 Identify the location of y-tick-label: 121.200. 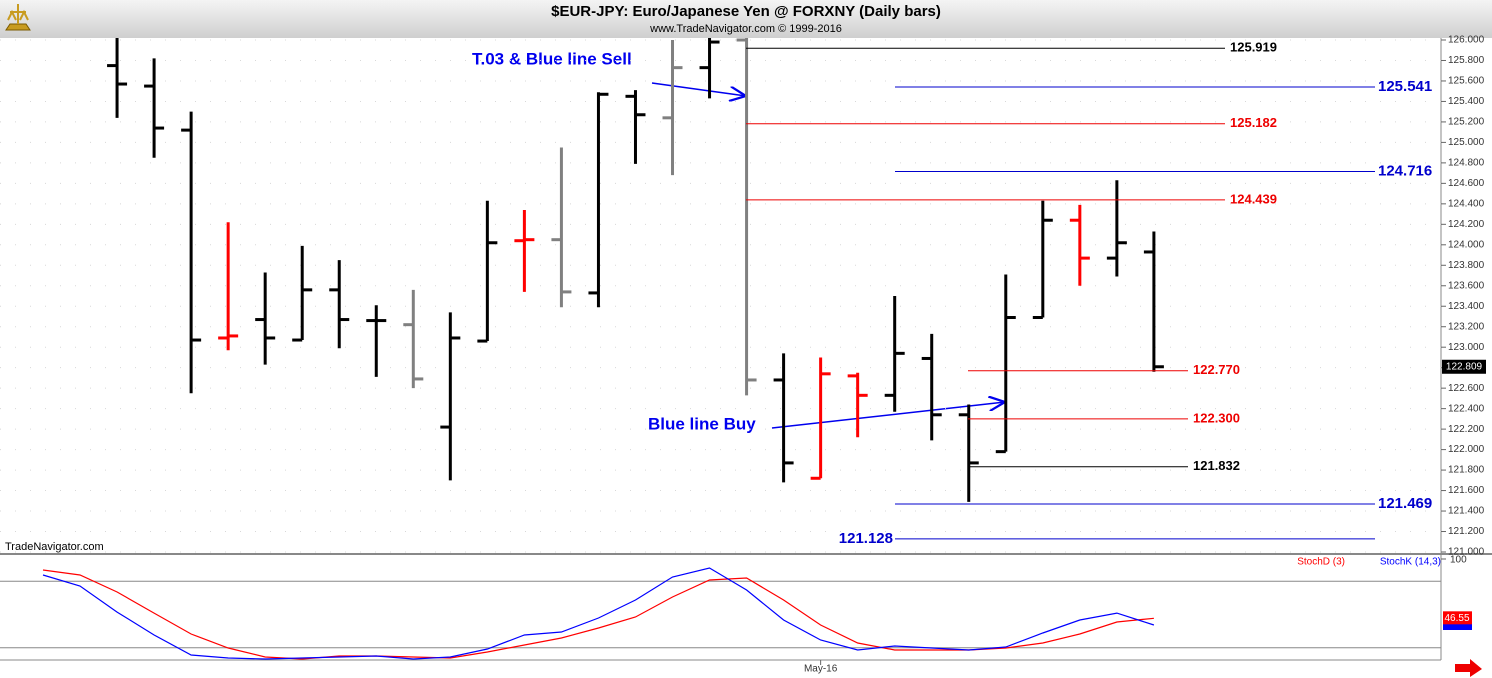
(1466, 531).